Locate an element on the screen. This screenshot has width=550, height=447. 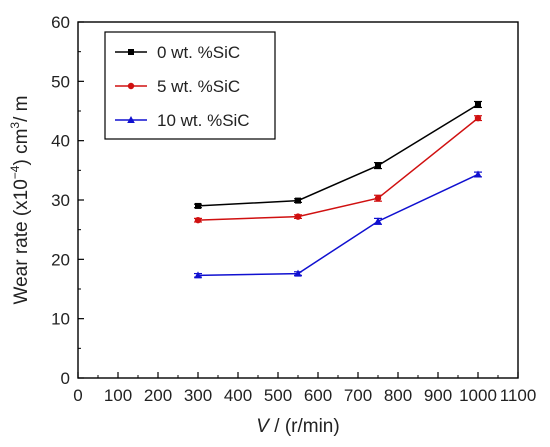
x-tick-label: 1100 is located at coordinates (518, 395).